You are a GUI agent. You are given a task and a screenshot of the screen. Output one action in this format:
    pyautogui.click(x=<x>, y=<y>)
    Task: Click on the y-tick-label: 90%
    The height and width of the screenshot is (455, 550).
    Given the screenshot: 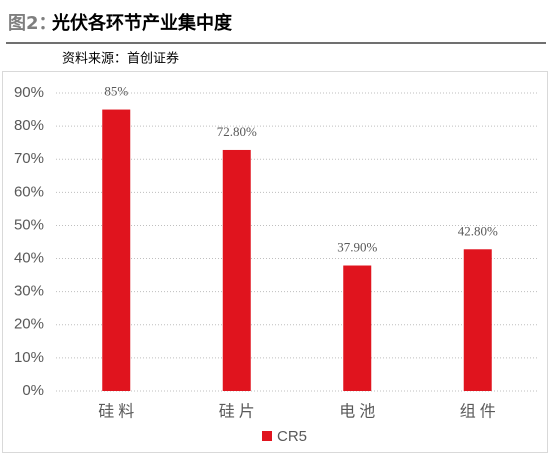 What is the action you would take?
    pyautogui.click(x=29, y=92)
    